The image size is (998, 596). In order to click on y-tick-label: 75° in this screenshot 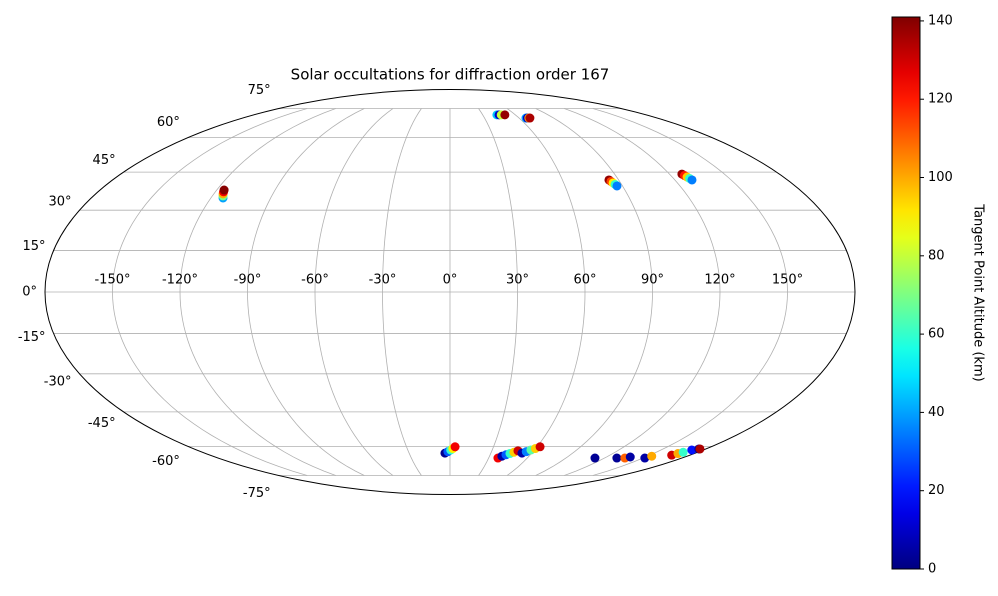, I will do `click(259, 90)`.